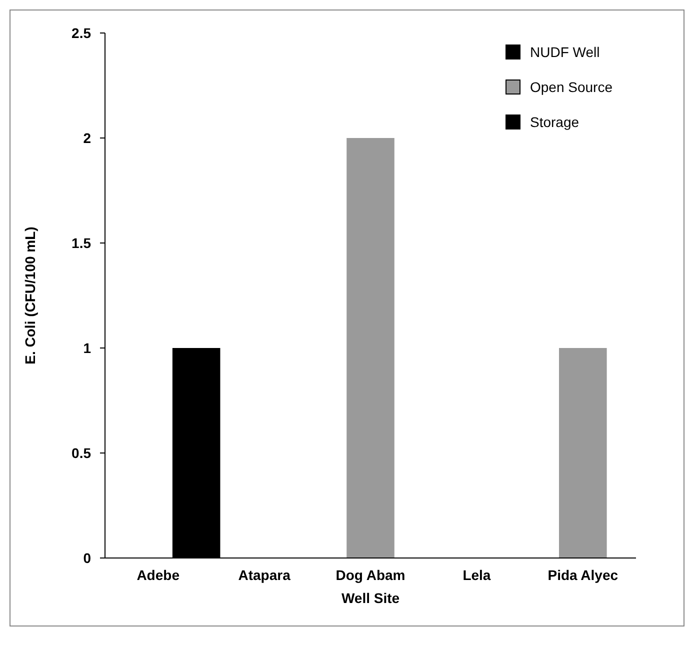 The image size is (694, 649). I want to click on legend-label: Open Source, so click(571, 86).